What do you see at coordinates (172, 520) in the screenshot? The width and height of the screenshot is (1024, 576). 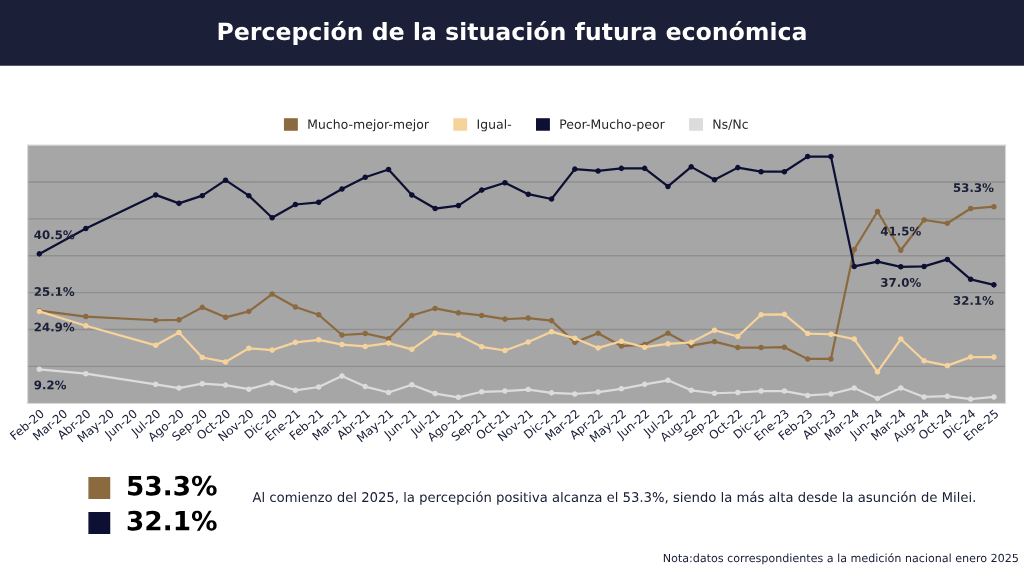 I see `text: 32.1%` at bounding box center [172, 520].